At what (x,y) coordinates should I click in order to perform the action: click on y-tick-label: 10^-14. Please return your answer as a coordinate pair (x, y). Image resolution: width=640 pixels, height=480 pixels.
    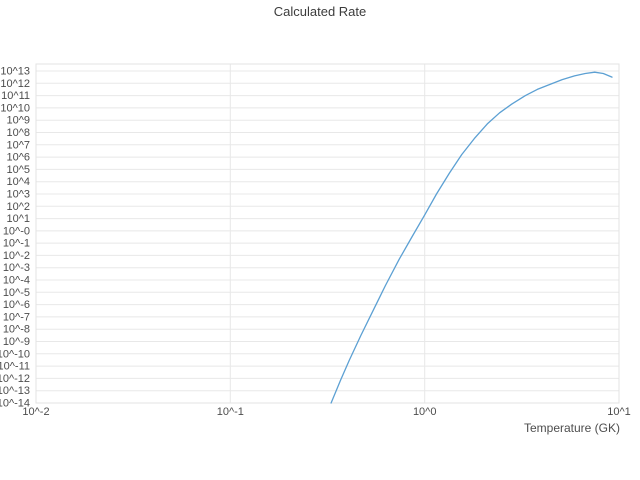
    Looking at the image, I should click on (15, 404).